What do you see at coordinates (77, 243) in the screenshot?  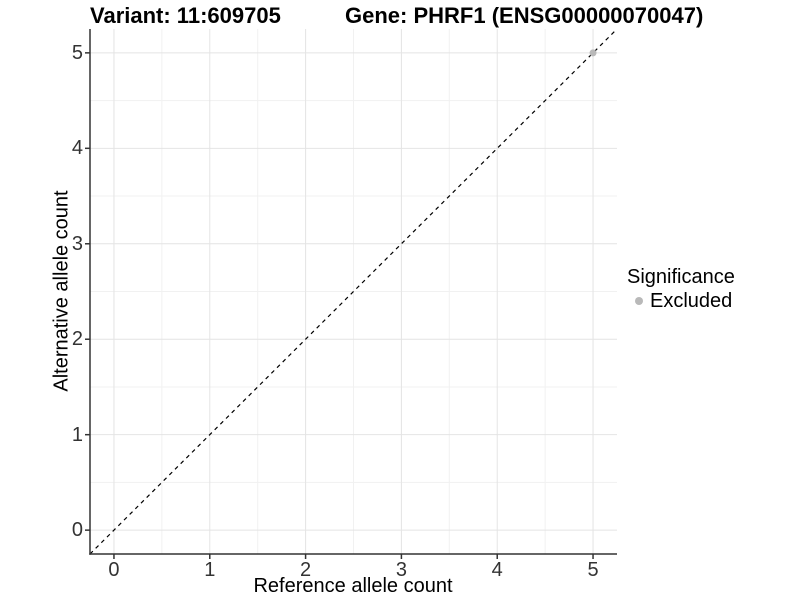 I see `y-tick-label-3: 3` at bounding box center [77, 243].